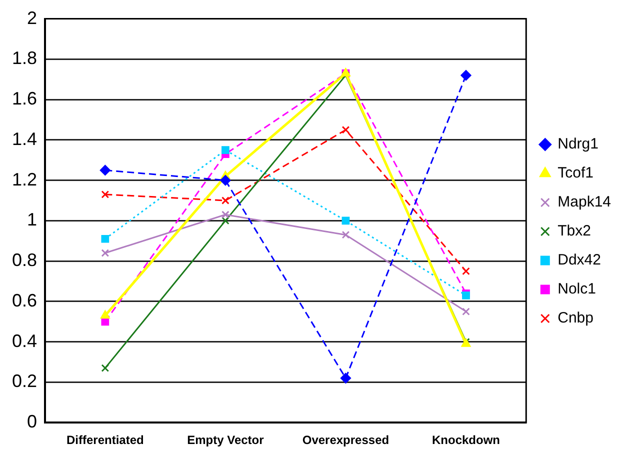 The image size is (631, 455). I want to click on y-tick-label: 1.4, so click(25, 138).